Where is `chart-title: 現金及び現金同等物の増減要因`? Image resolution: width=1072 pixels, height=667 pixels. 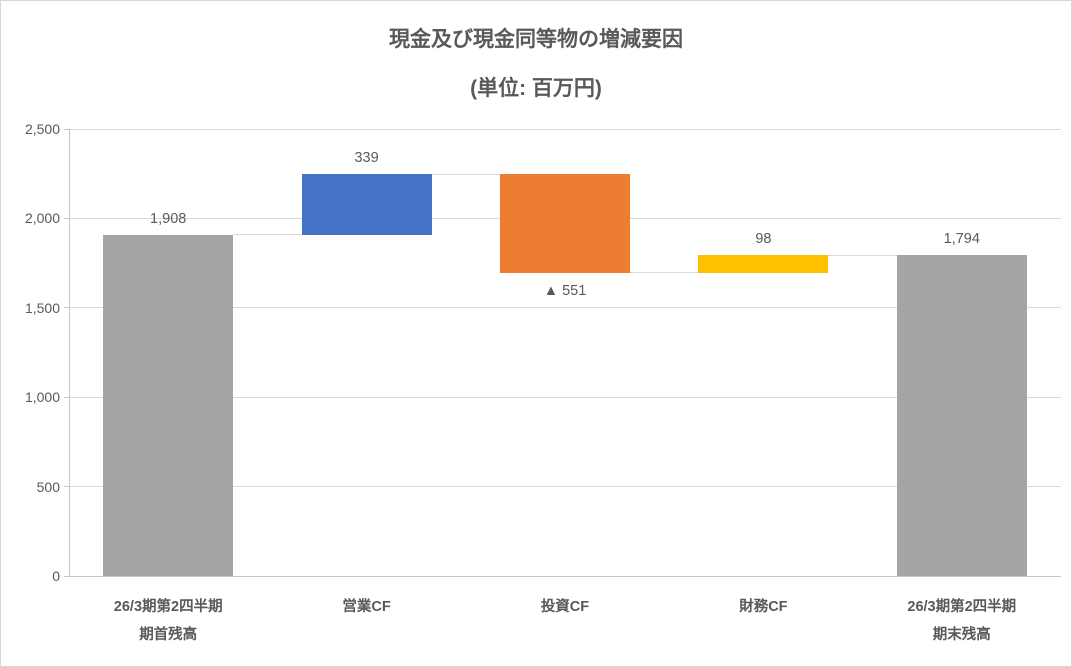
chart-title: 現金及び現金同等物の増減要因 is located at coordinates (536, 39).